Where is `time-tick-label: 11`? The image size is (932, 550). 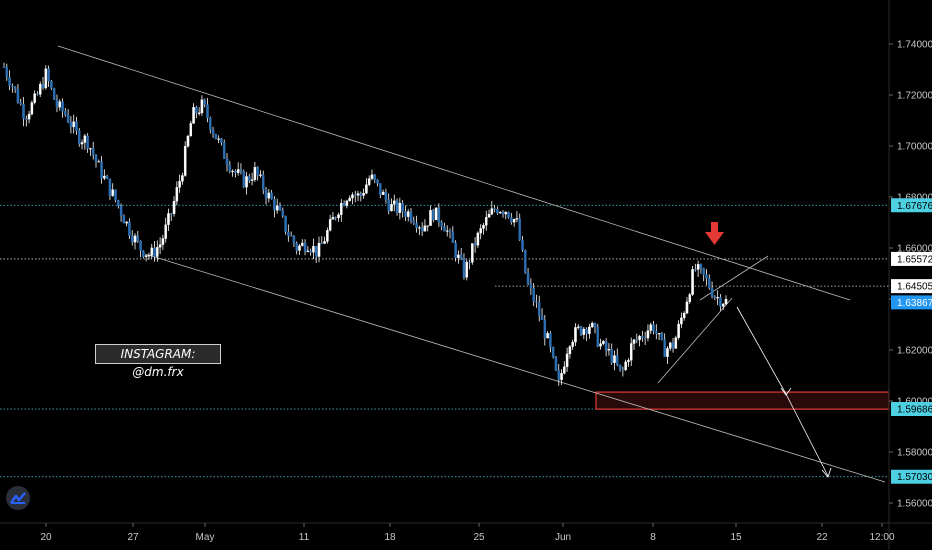 time-tick-label: 11 is located at coordinates (304, 537).